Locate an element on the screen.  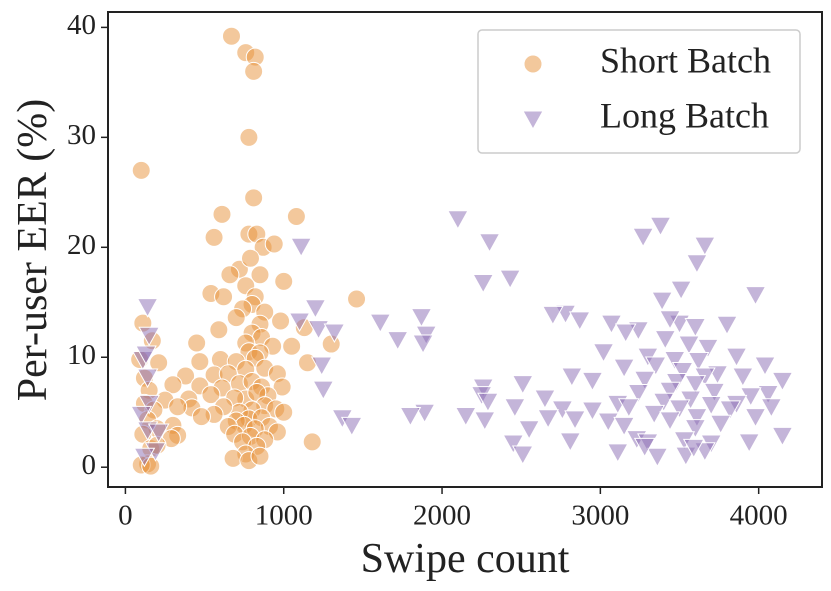
x-tick-label: 1000 is located at coordinates (284, 516).